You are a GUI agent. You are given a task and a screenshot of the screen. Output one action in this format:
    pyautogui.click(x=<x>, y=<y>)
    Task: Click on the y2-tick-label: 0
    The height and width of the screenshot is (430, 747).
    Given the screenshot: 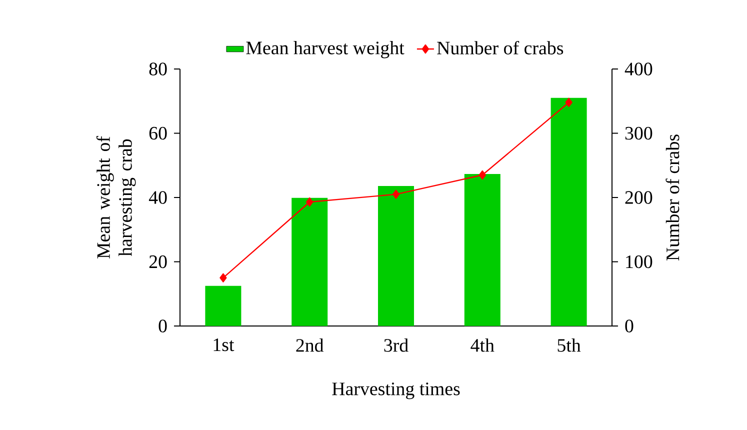 What is the action you would take?
    pyautogui.click(x=629, y=326)
    